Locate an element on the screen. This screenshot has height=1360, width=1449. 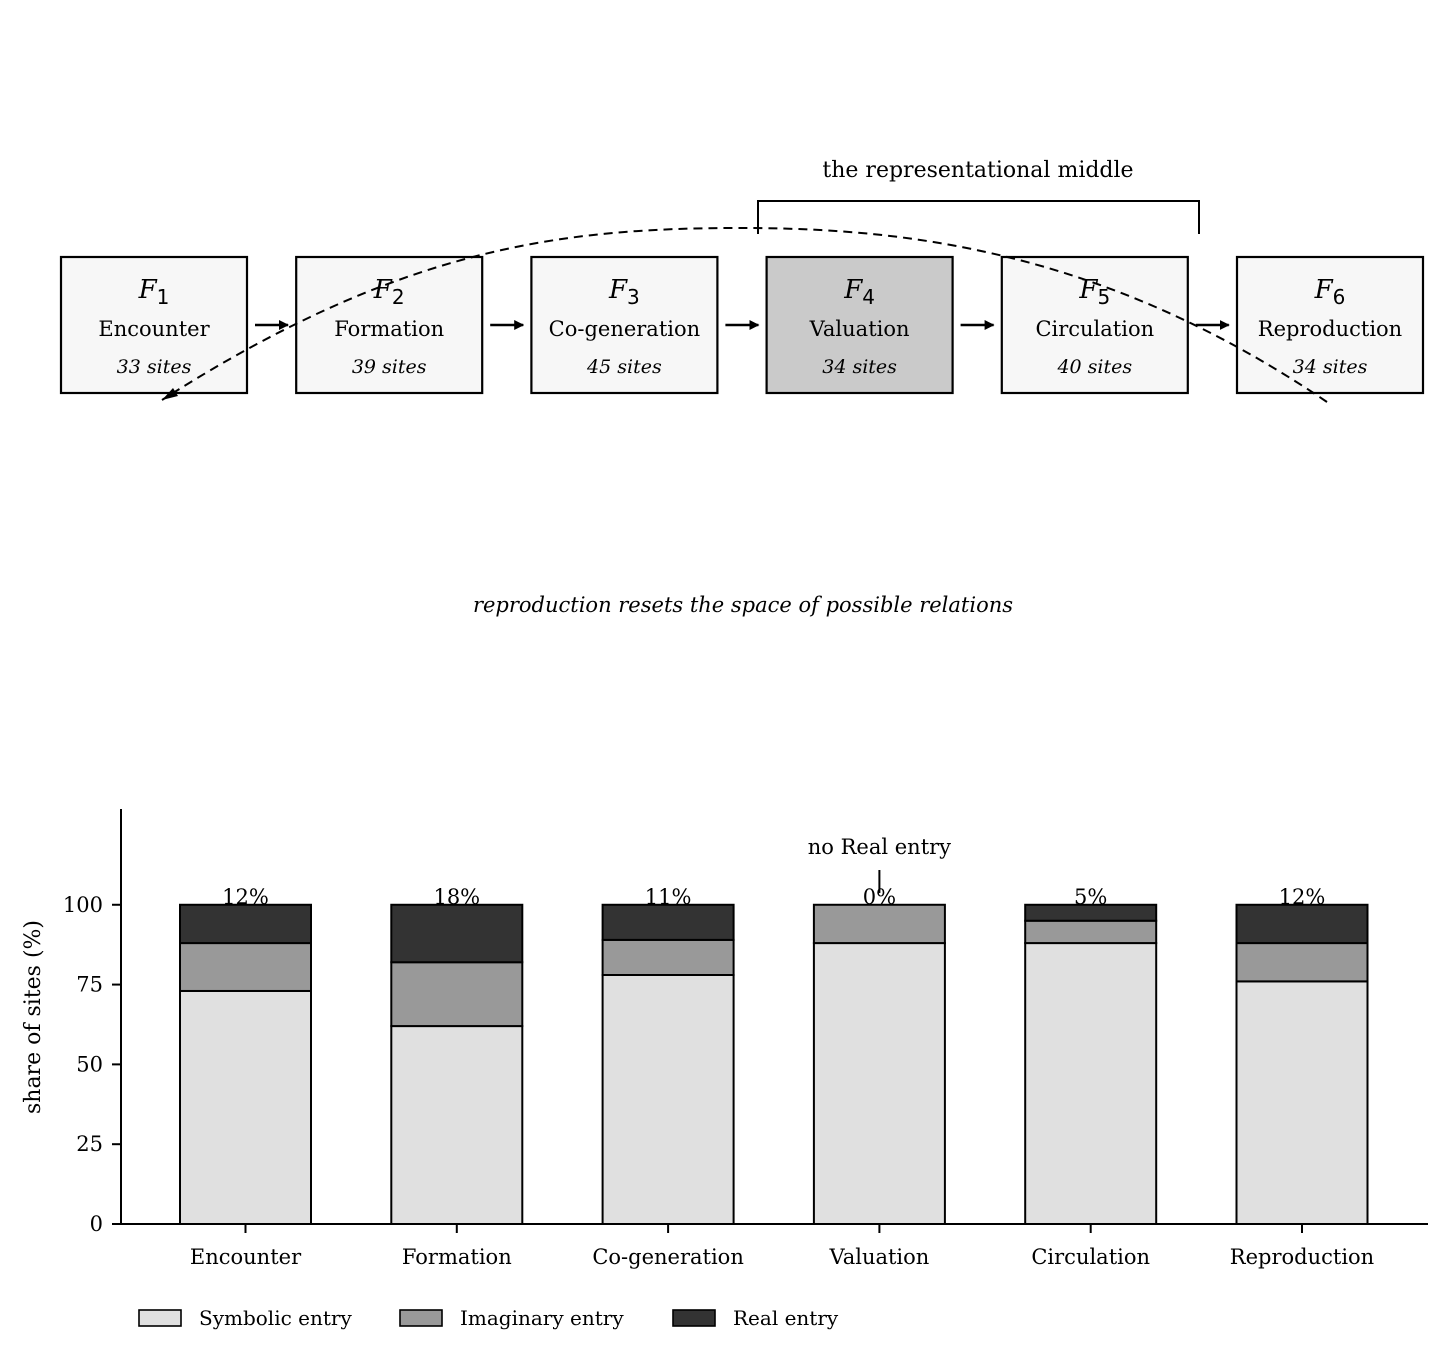
stage-name: Valuation is located at coordinates (859, 329).